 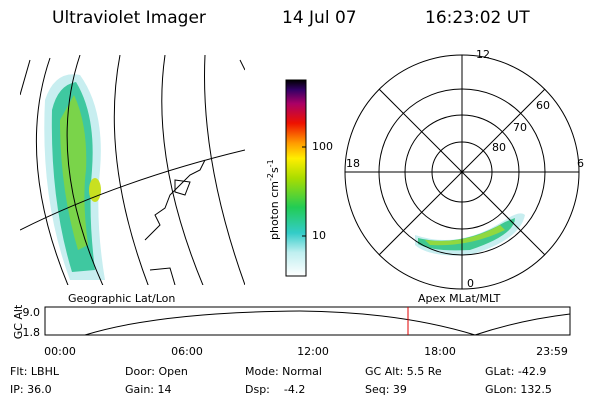 I want to click on title: Ultraviolet Imager, so click(x=129, y=18).